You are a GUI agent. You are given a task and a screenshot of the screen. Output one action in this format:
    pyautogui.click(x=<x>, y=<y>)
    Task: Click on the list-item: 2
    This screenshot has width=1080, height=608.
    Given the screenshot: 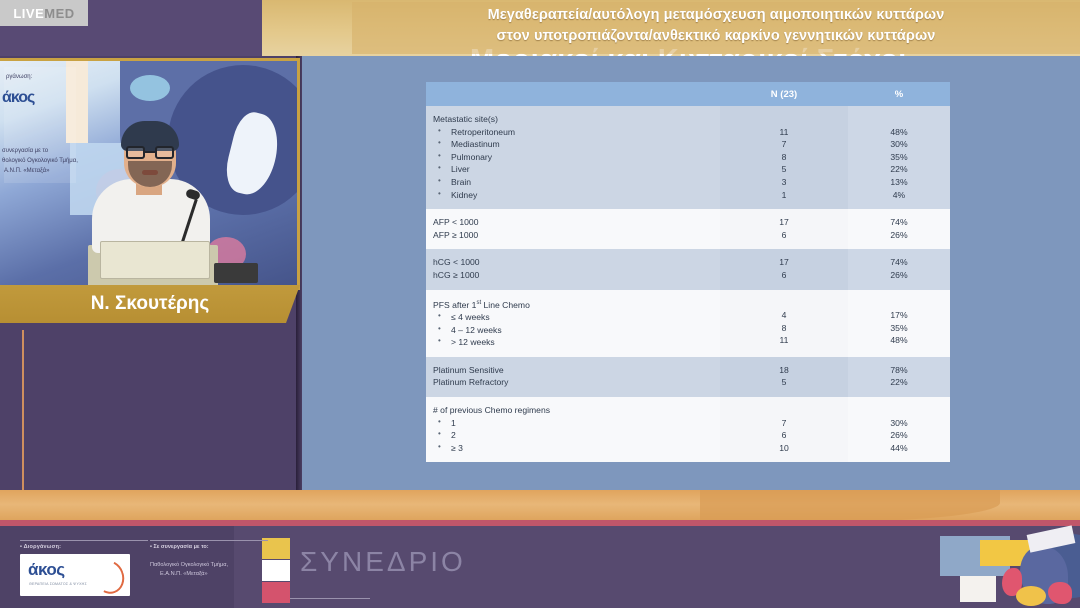 What is the action you would take?
    pyautogui.click(x=576, y=435)
    